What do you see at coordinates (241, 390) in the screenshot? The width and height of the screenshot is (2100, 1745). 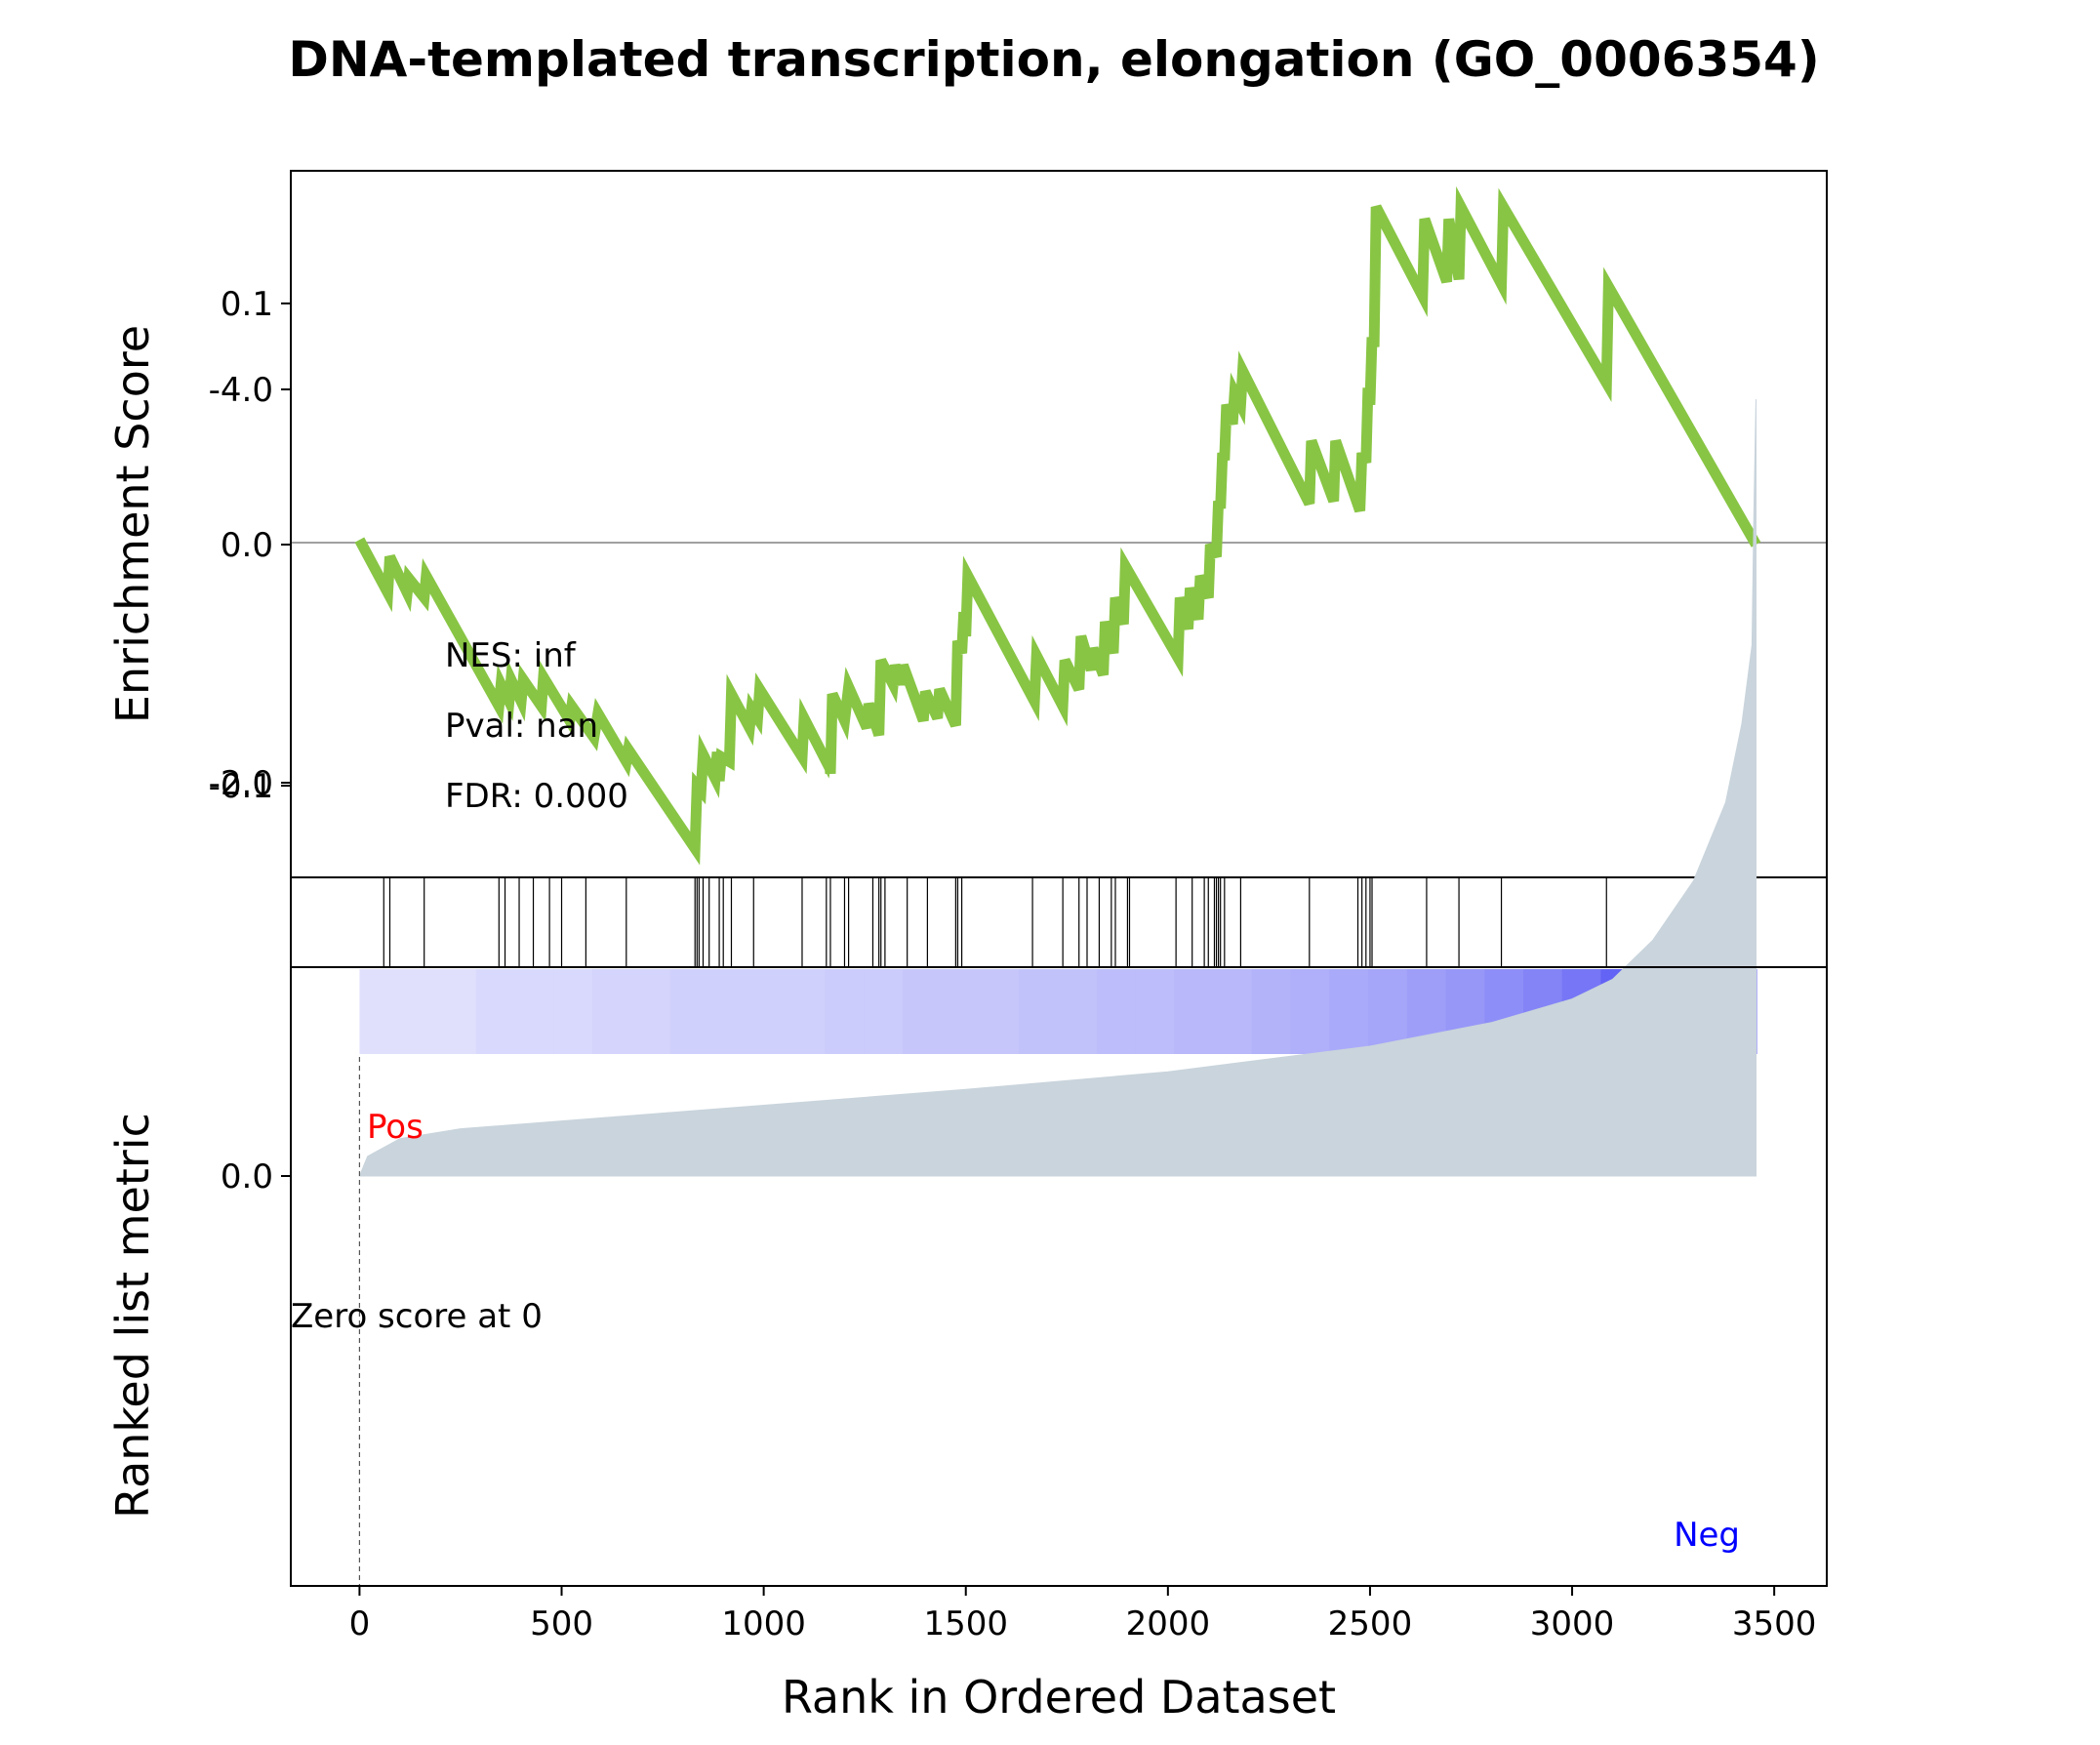 I see `rank-y-tick-label: -4.0` at bounding box center [241, 390].